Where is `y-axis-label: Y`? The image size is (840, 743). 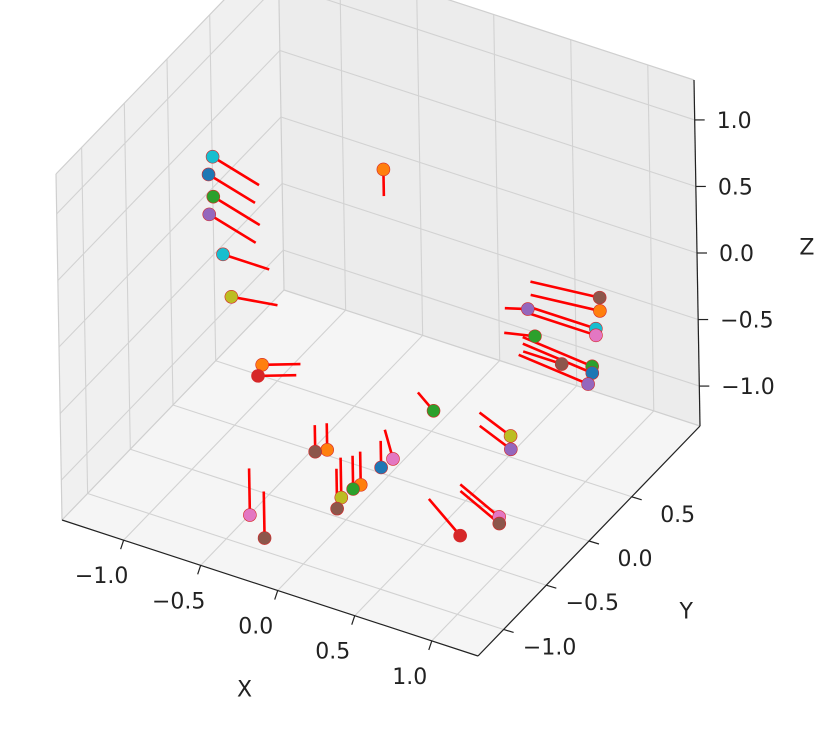
y-axis-label: Y is located at coordinates (685, 611).